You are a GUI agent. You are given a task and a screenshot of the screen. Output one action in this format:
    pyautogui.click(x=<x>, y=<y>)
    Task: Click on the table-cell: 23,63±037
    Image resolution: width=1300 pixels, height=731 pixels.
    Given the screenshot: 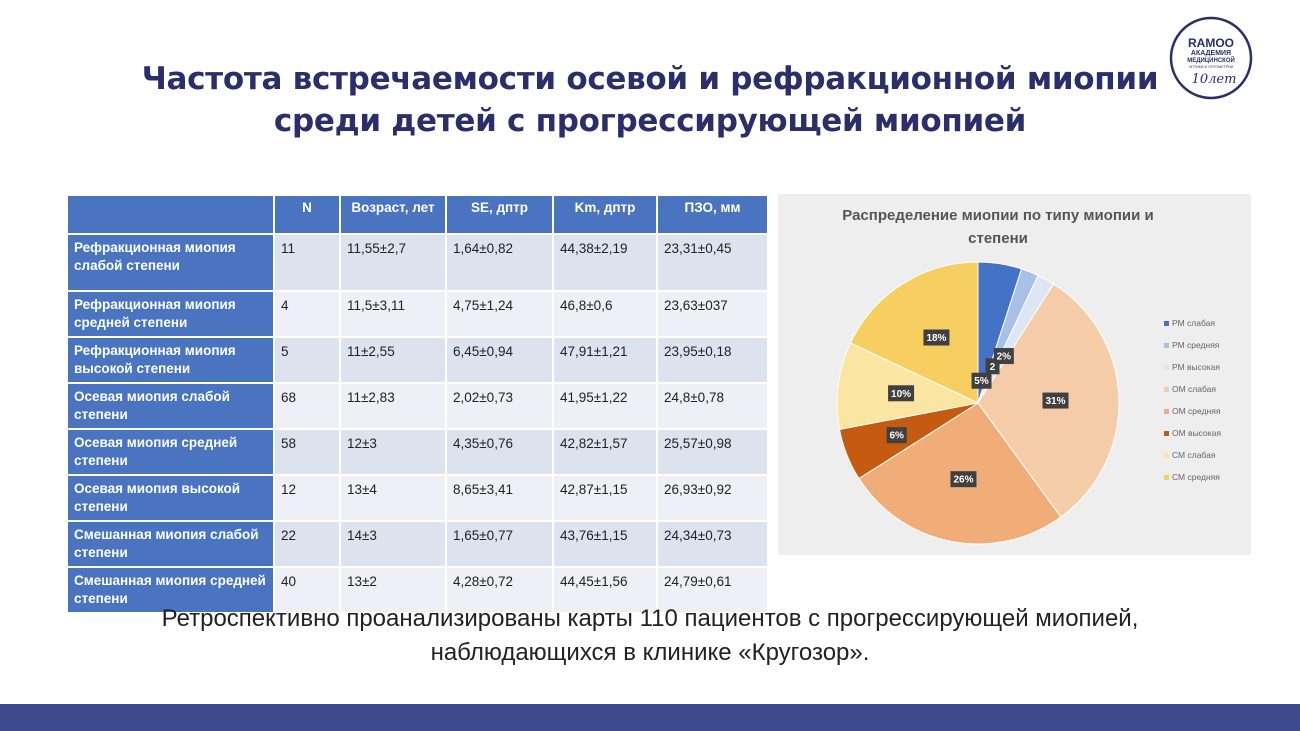 What is the action you would take?
    pyautogui.click(x=712, y=314)
    